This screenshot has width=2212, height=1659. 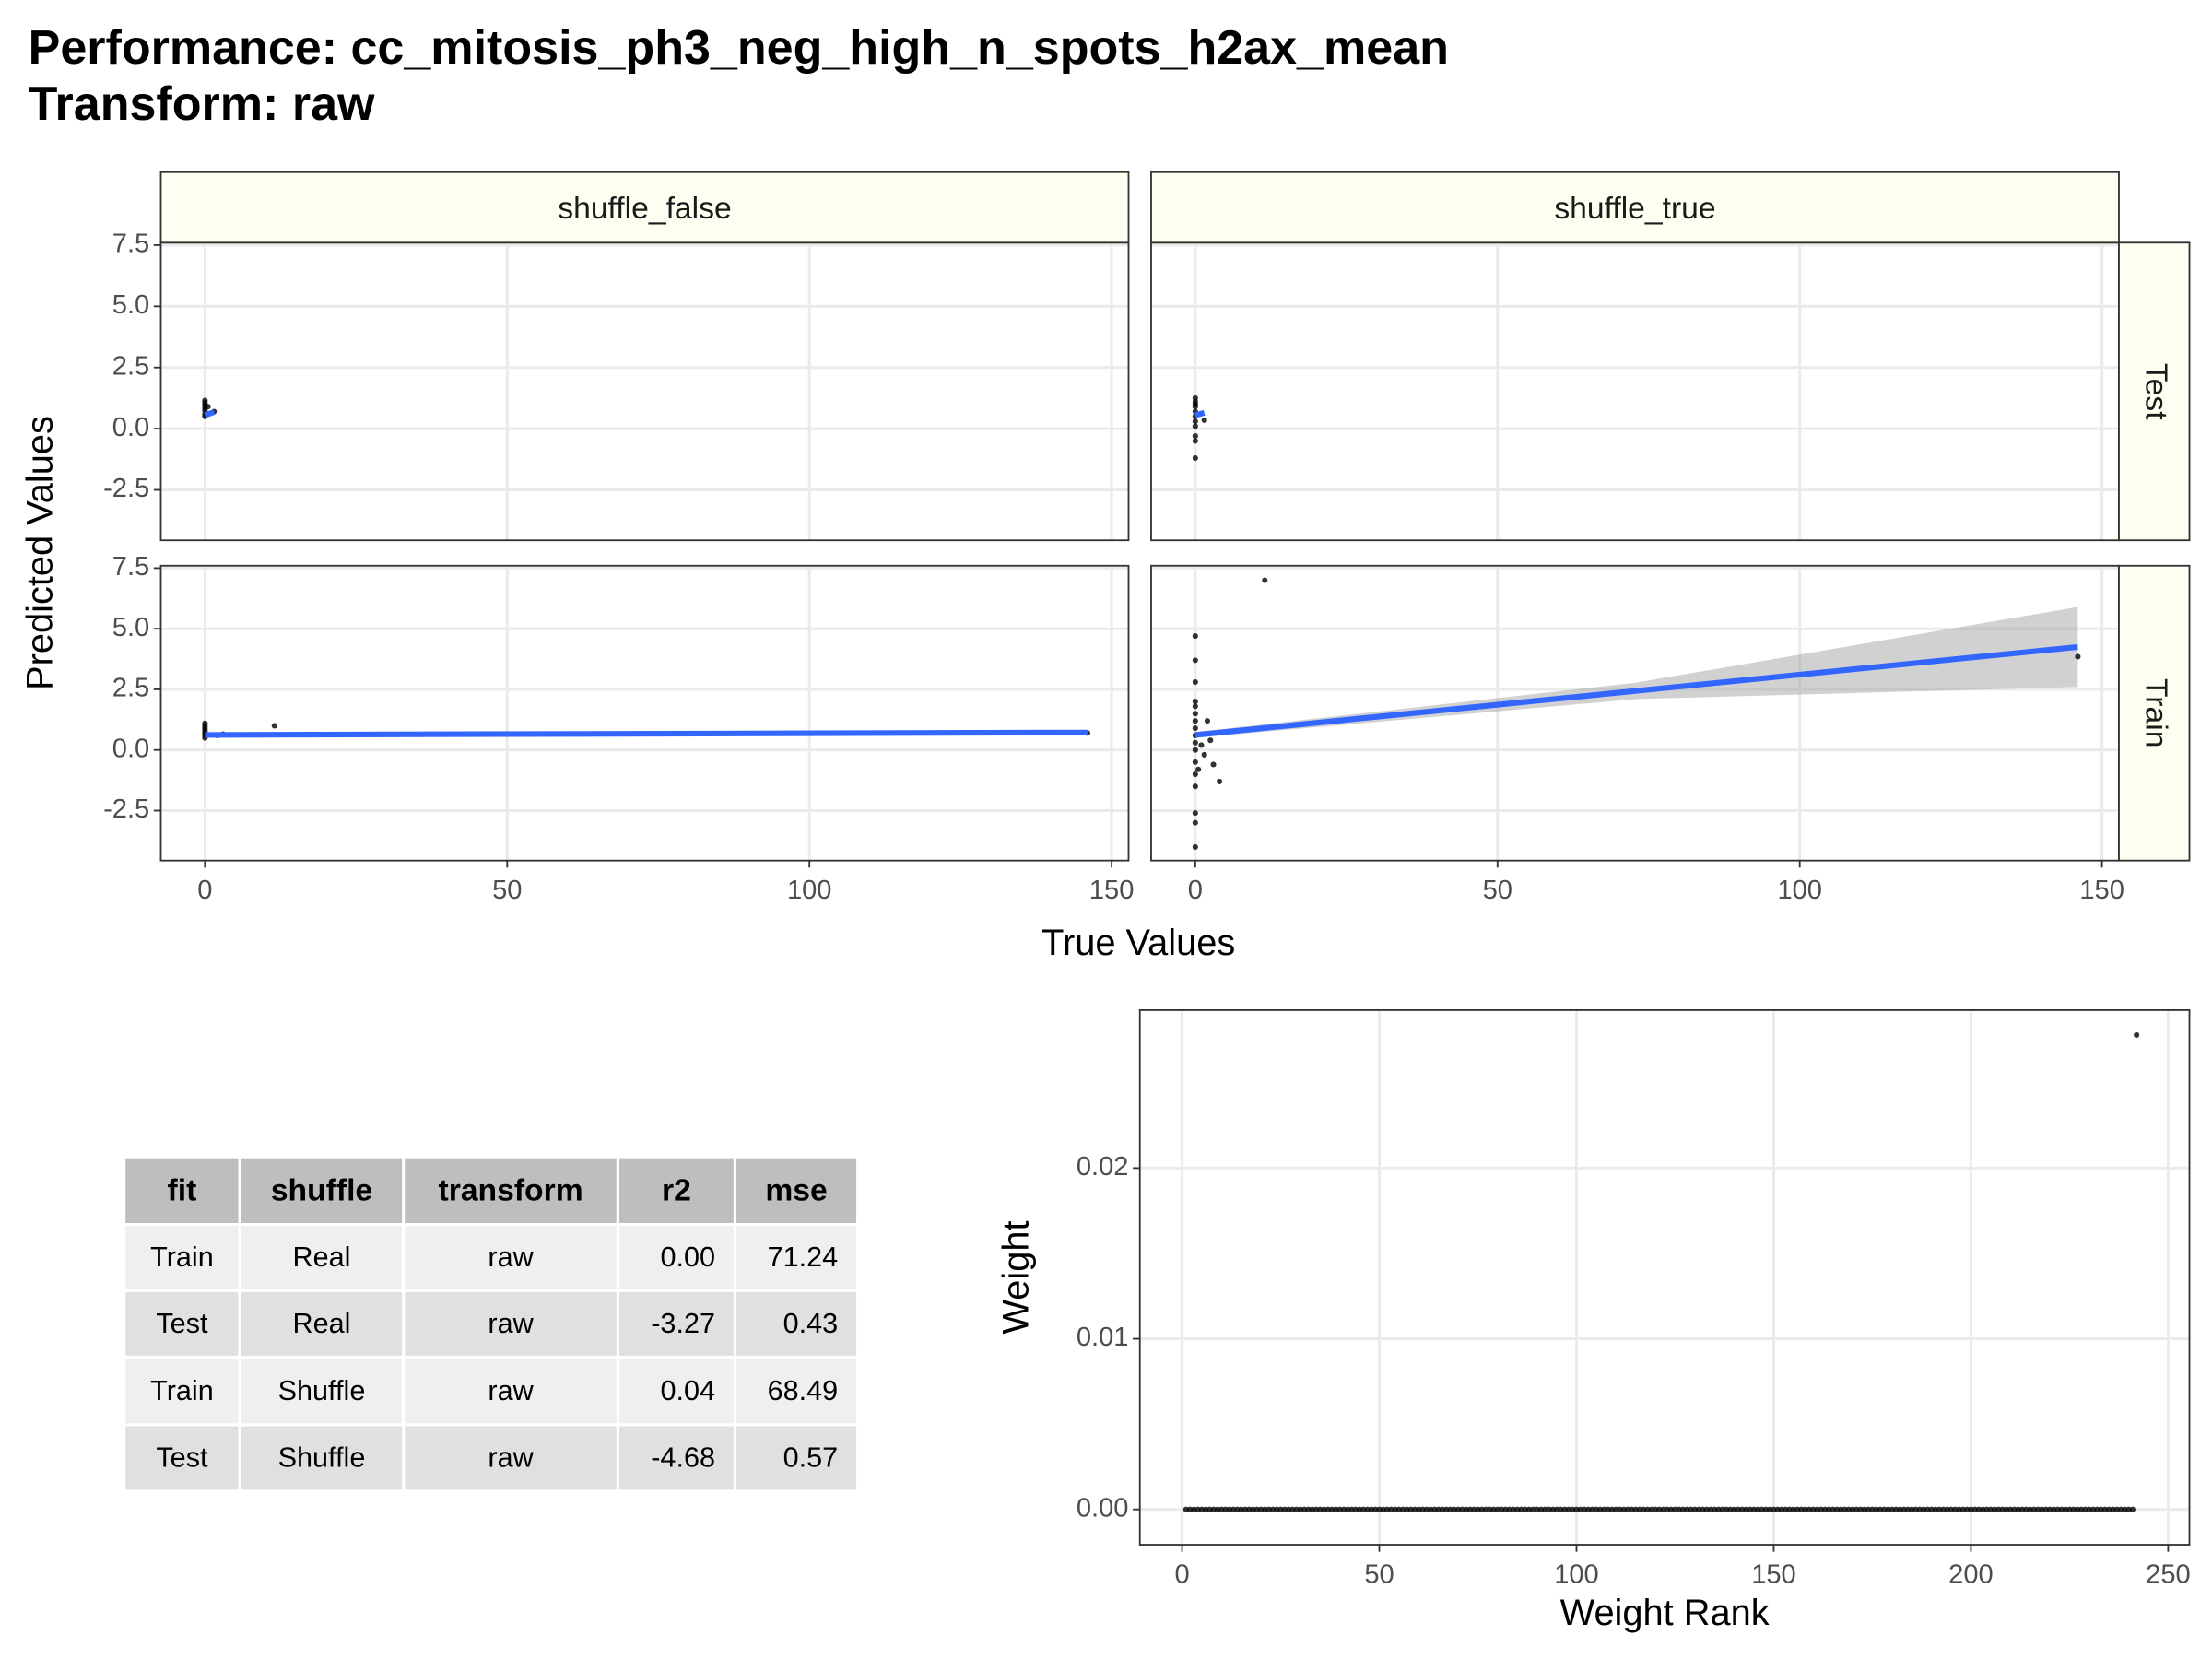 What do you see at coordinates (507, 890) in the screenshot?
I see `x-tick-label: 50` at bounding box center [507, 890].